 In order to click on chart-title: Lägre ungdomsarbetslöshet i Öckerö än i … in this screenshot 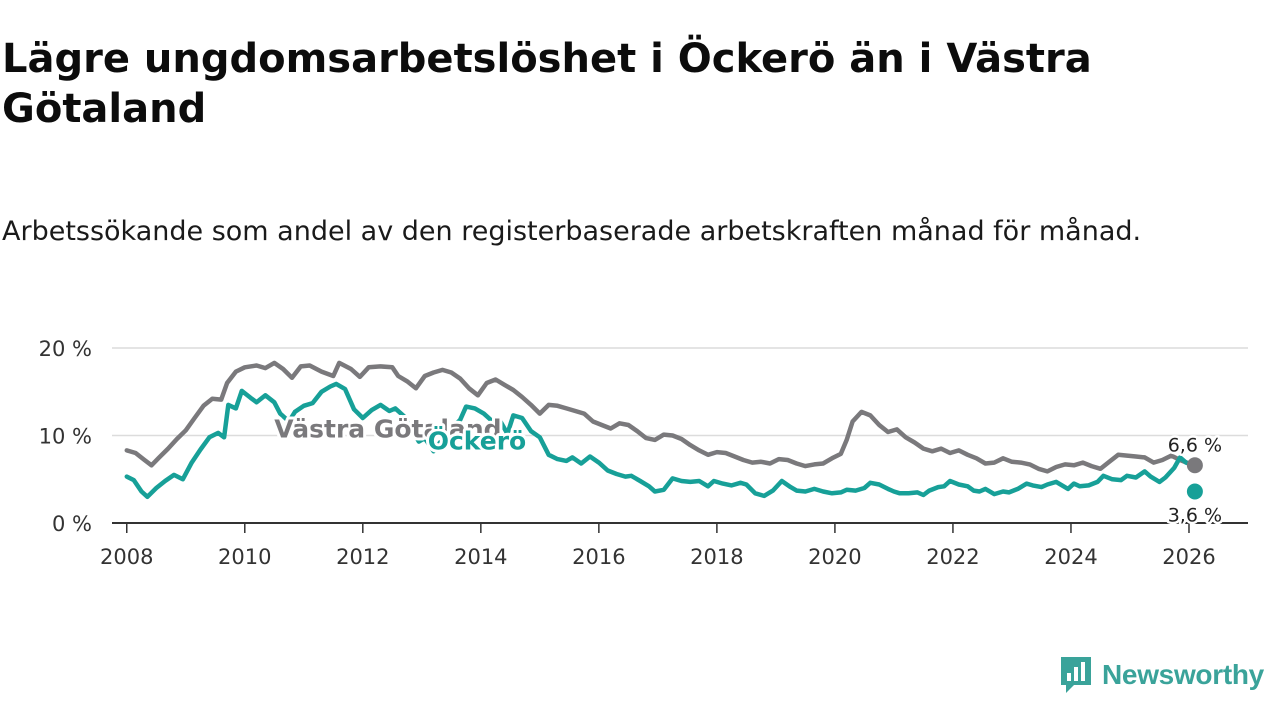, I will do `click(547, 84)`.